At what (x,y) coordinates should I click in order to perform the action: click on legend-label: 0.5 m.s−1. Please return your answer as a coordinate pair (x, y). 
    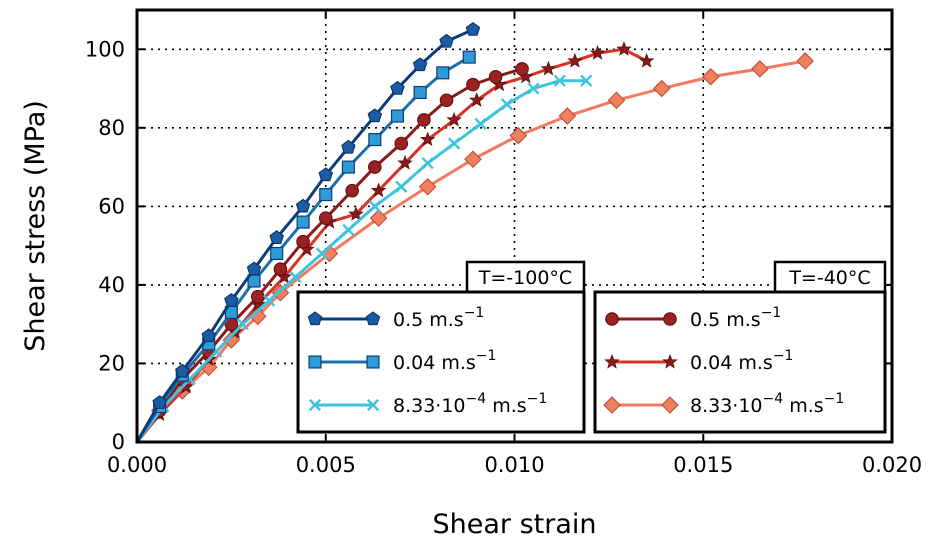
    Looking at the image, I should click on (438, 318).